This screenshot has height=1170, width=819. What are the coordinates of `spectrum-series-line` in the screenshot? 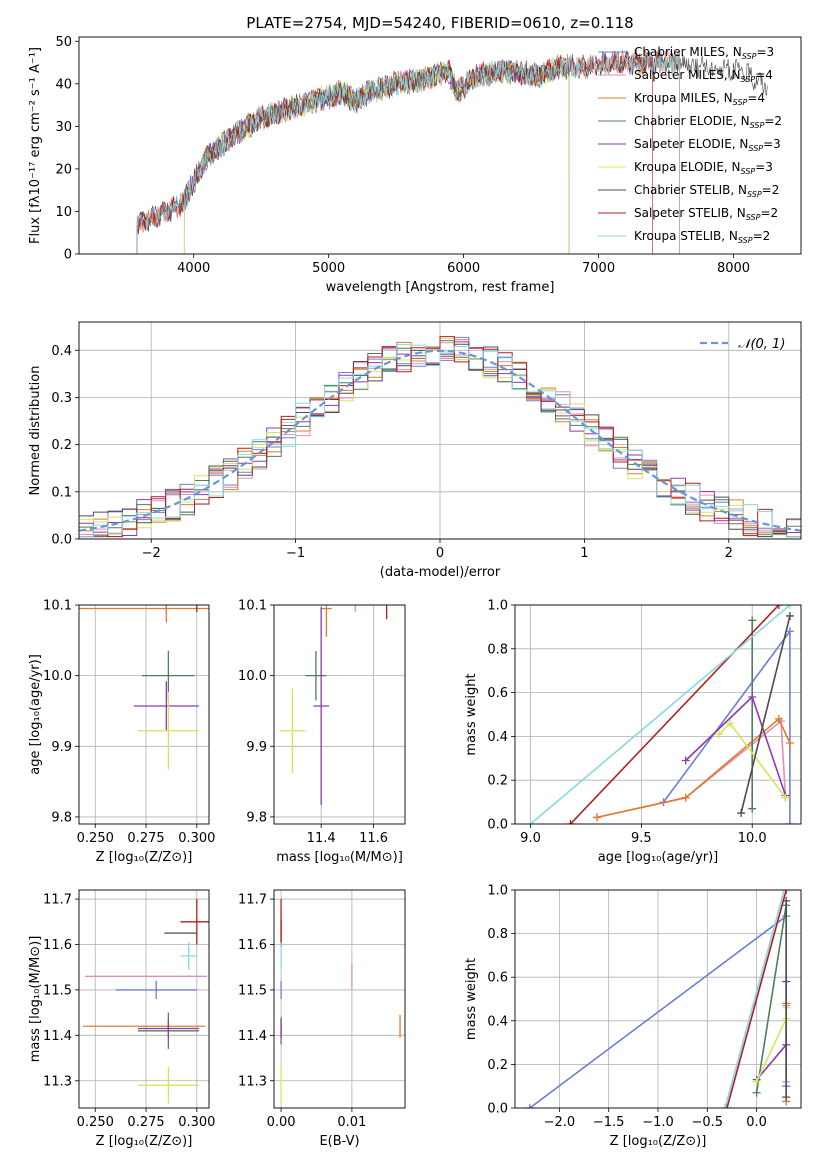 It's located at (376, 154).